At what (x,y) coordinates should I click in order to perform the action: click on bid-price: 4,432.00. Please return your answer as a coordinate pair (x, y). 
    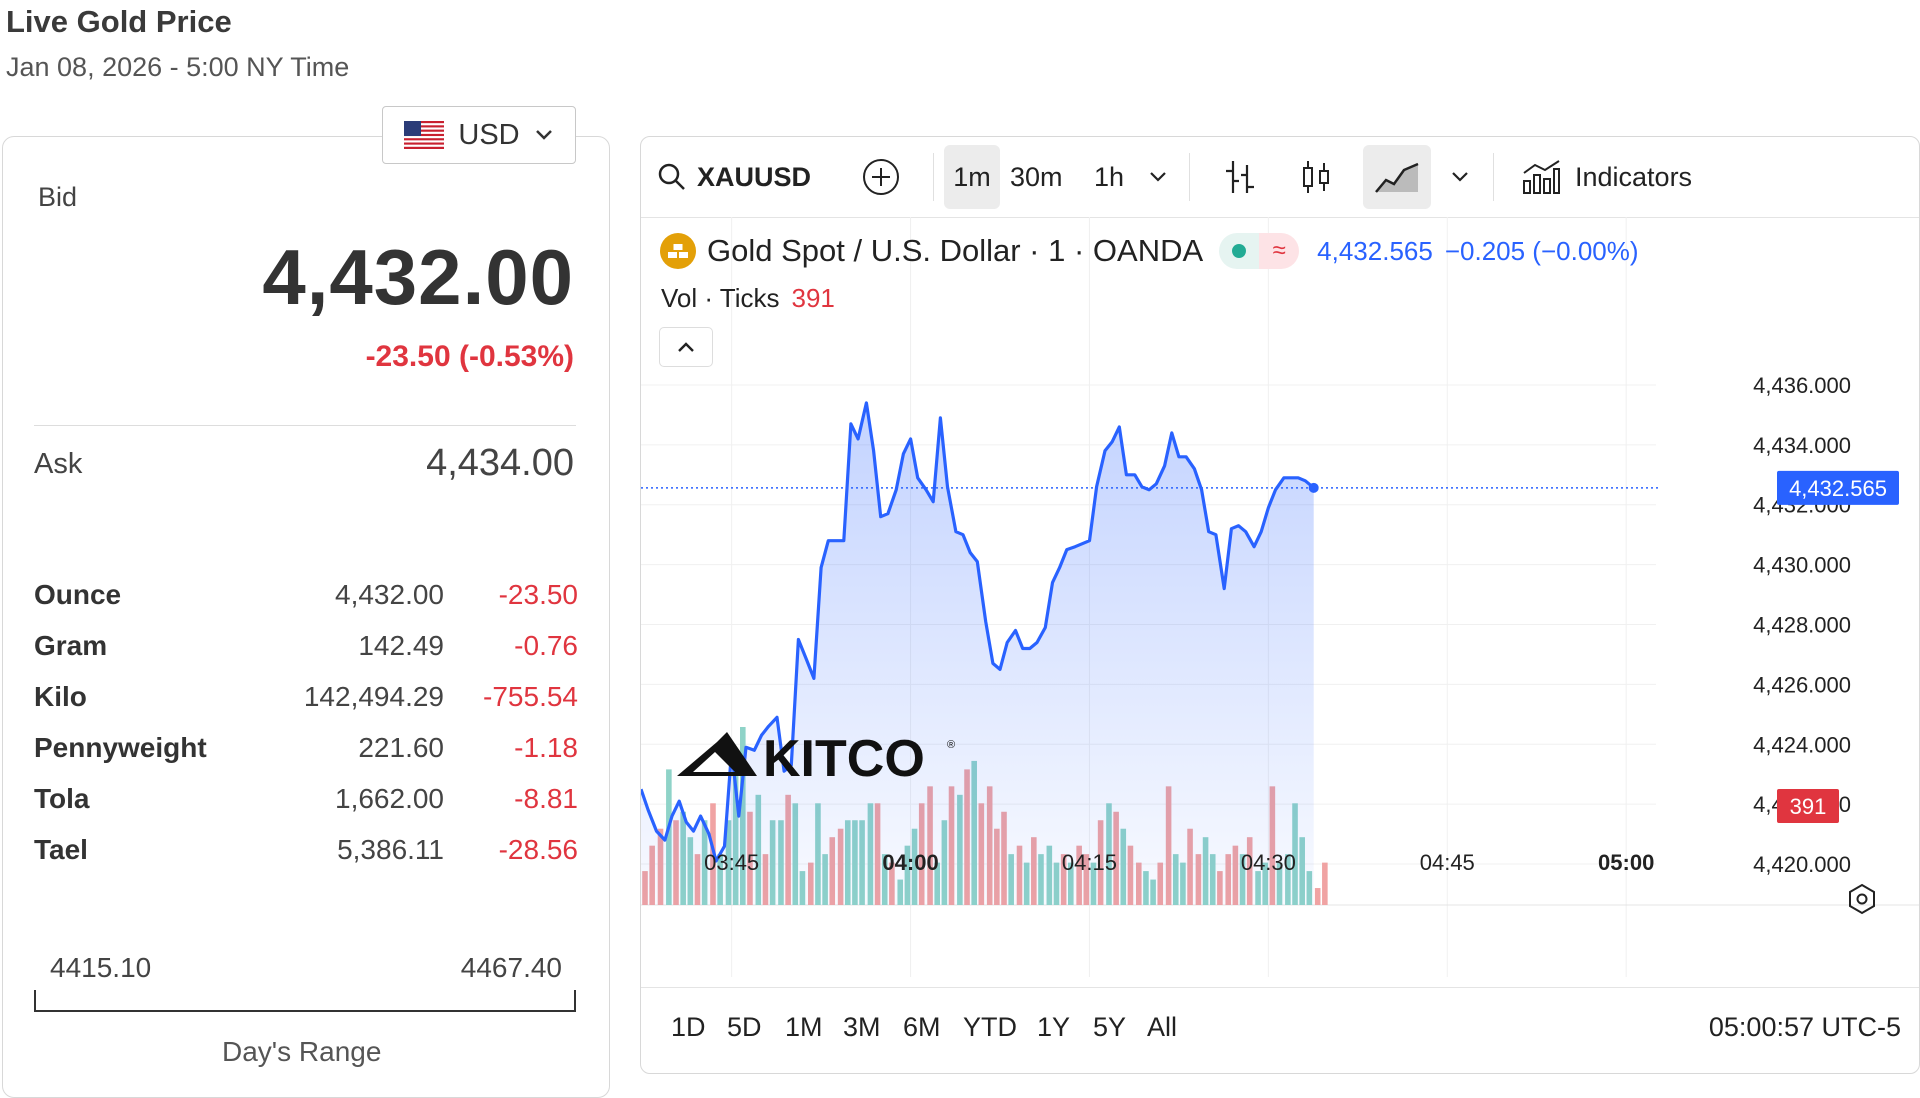
    Looking at the image, I should click on (418, 277).